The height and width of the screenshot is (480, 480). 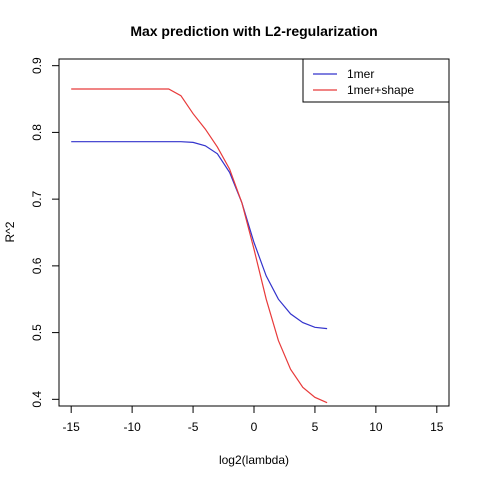 I want to click on y-tick-label: 0.7, so click(x=37, y=198).